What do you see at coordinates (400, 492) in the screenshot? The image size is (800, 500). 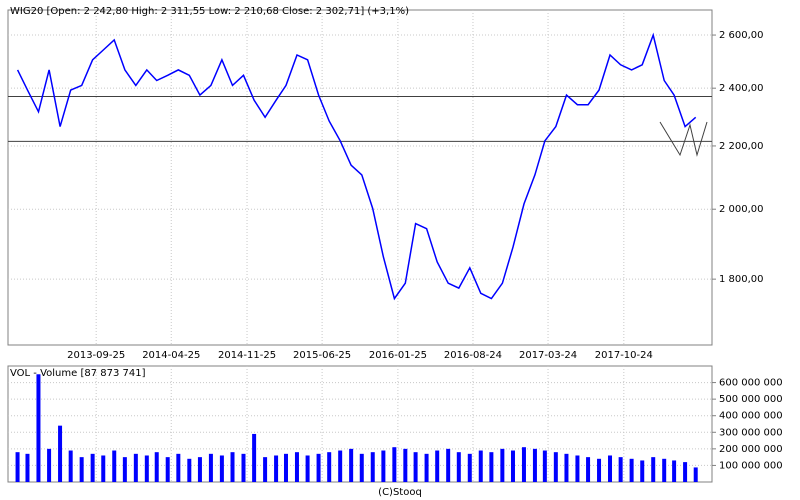 I see `footer: (C)Stooq` at bounding box center [400, 492].